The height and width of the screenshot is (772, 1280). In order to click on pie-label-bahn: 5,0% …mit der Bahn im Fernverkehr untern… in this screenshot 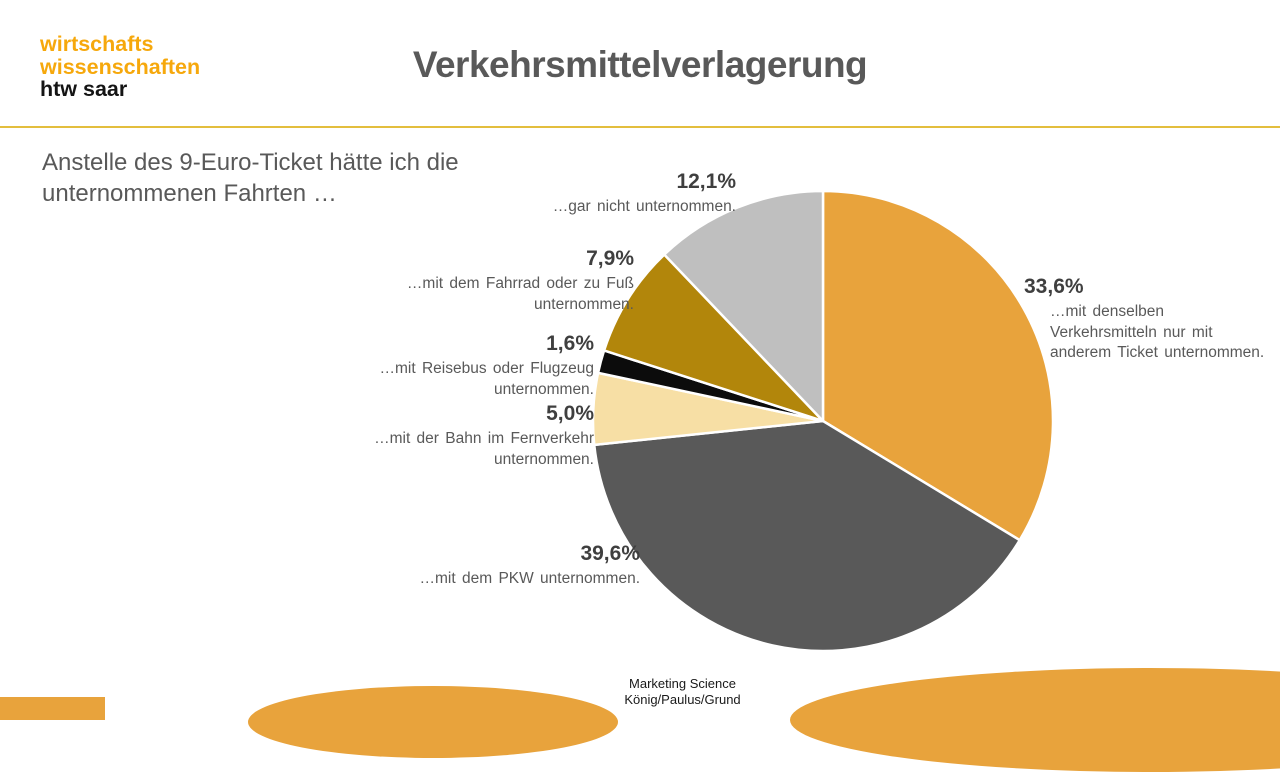, I will do `click(479, 435)`.